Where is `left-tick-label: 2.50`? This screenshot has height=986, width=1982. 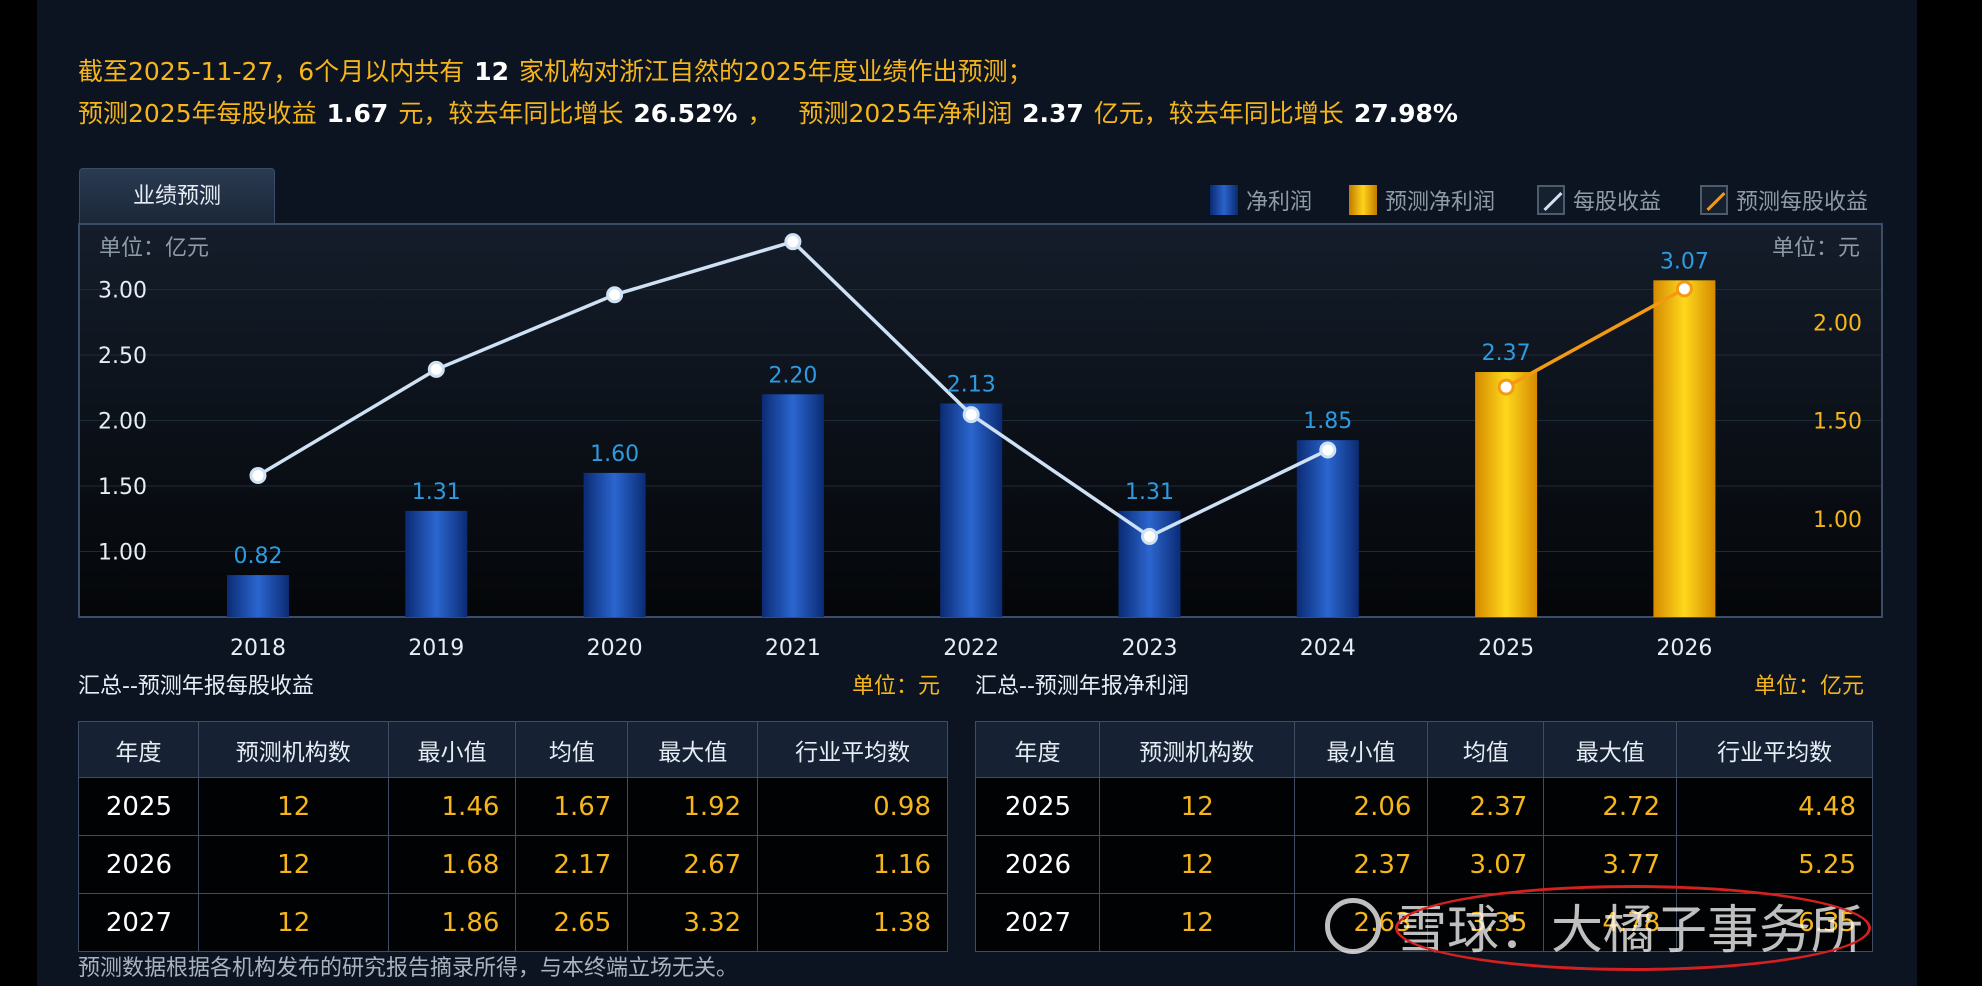
left-tick-label: 2.50 is located at coordinates (122, 356).